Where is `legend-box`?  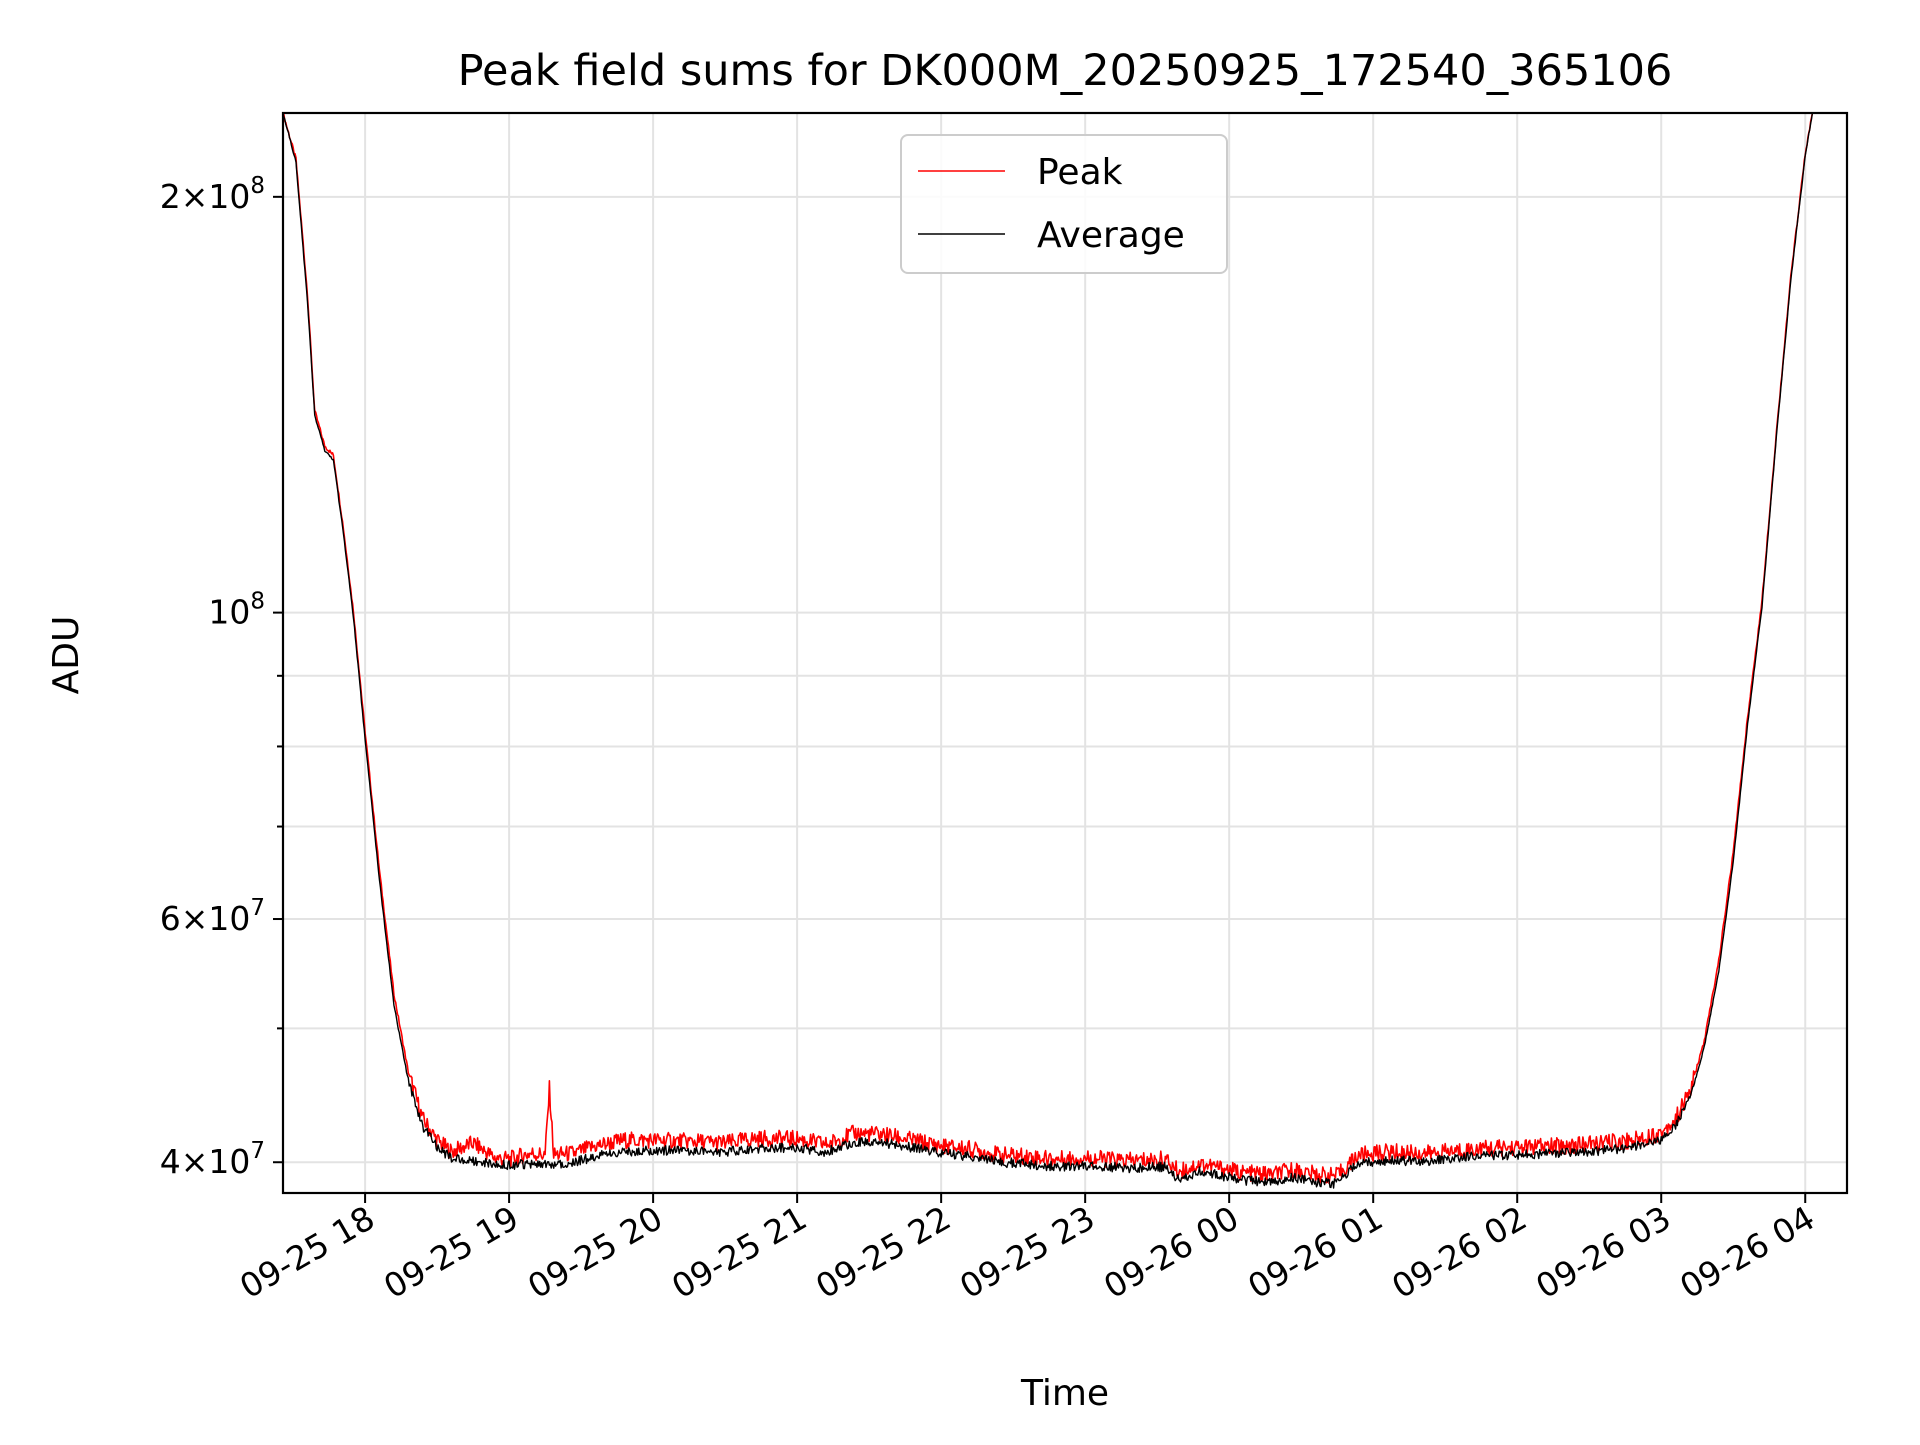
legend-box is located at coordinates (1064, 204).